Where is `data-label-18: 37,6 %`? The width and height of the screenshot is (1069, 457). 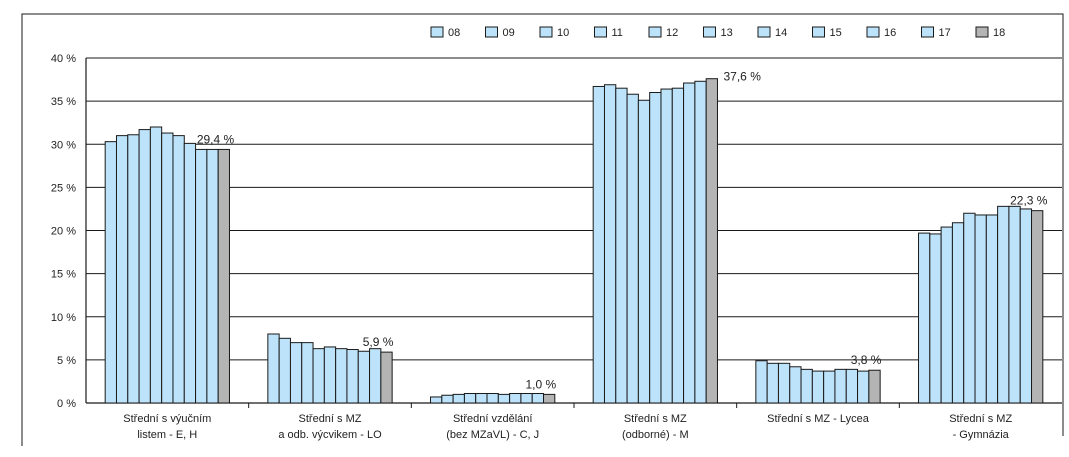 data-label-18: 37,6 % is located at coordinates (743, 77).